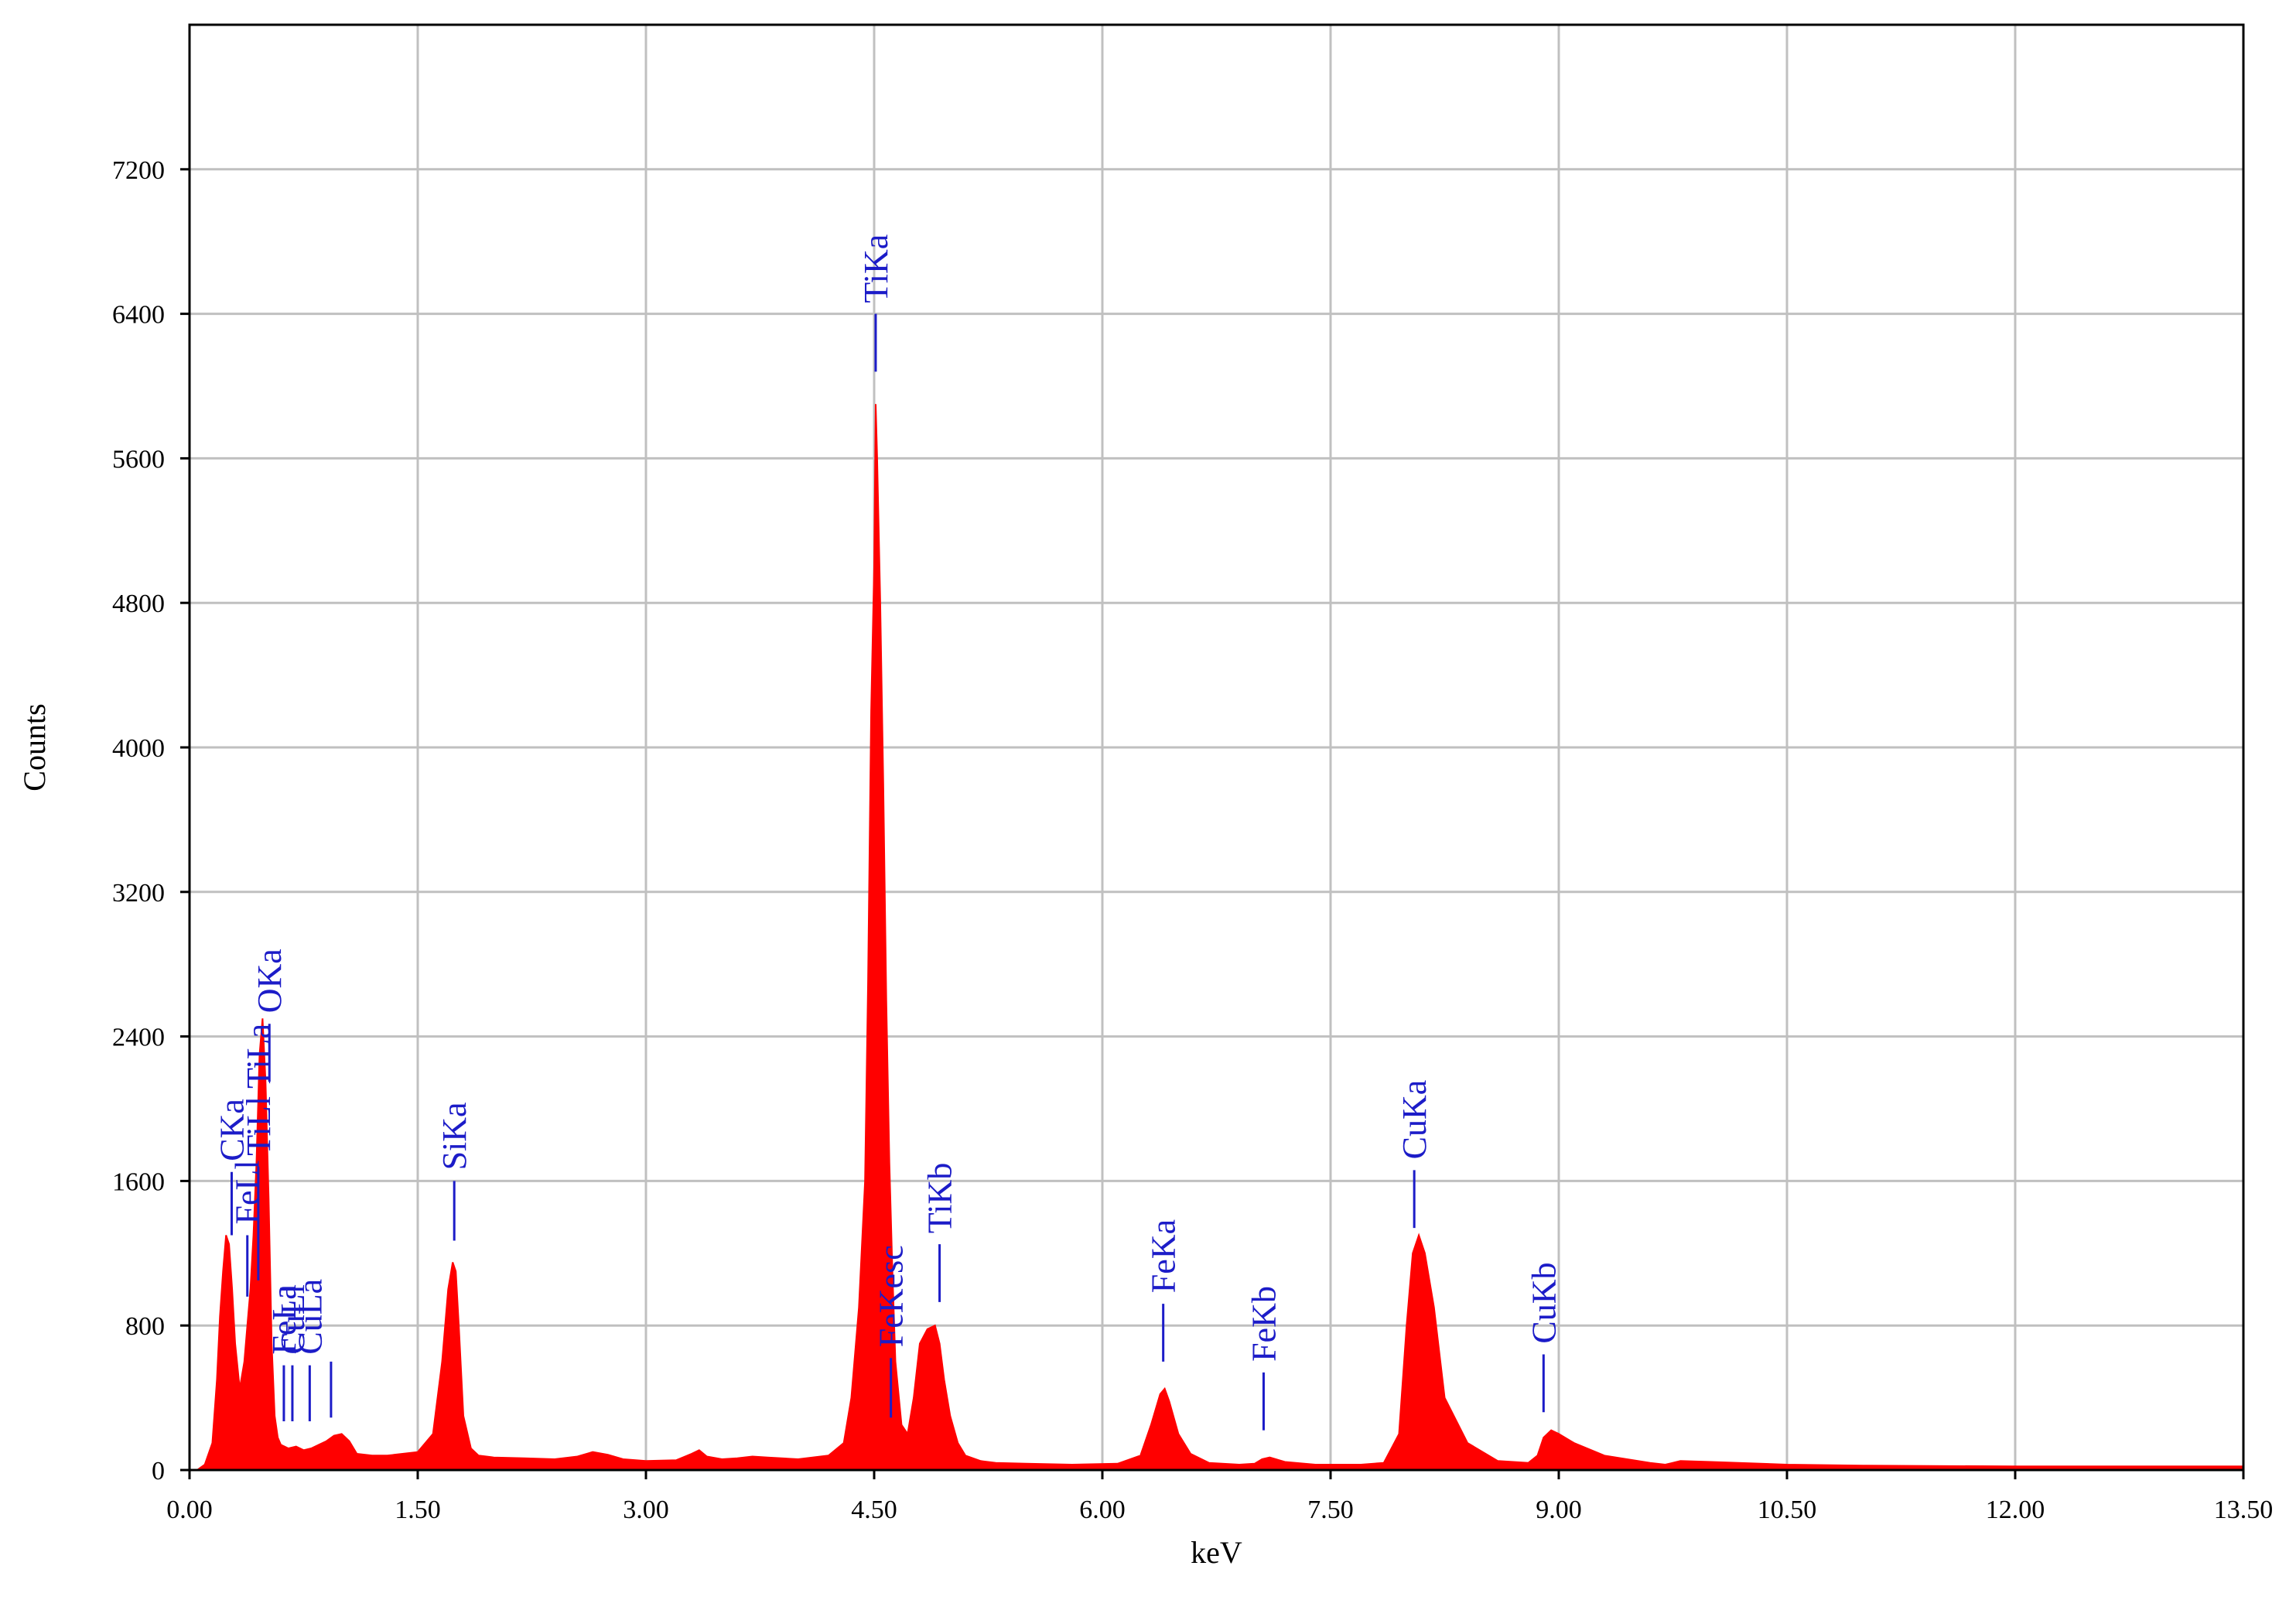 This screenshot has width=2296, height=1624. Describe the element at coordinates (270, 981) in the screenshot. I see `peak-label: OKa` at that location.